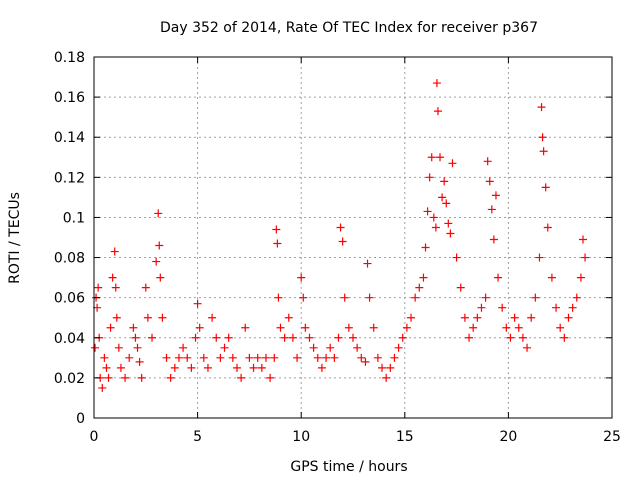  What do you see at coordinates (15, 238) in the screenshot?
I see `y-axis-label: ROTI / TECUs` at bounding box center [15, 238].